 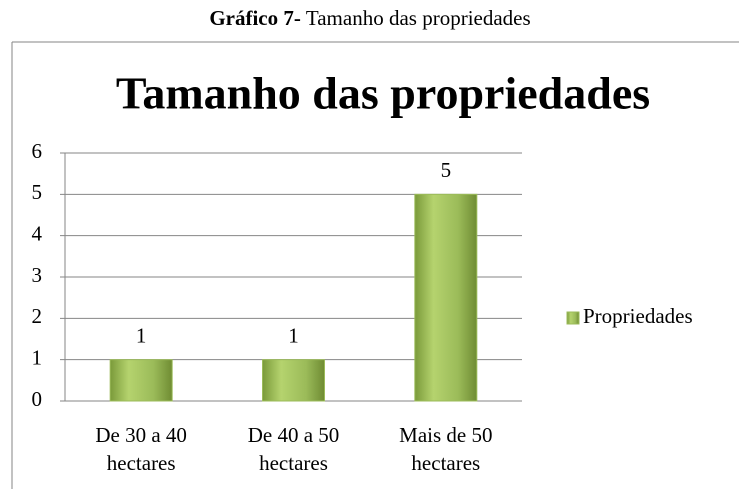 What do you see at coordinates (383, 93) in the screenshot?
I see `chart-title: Tamanho das propriedades` at bounding box center [383, 93].